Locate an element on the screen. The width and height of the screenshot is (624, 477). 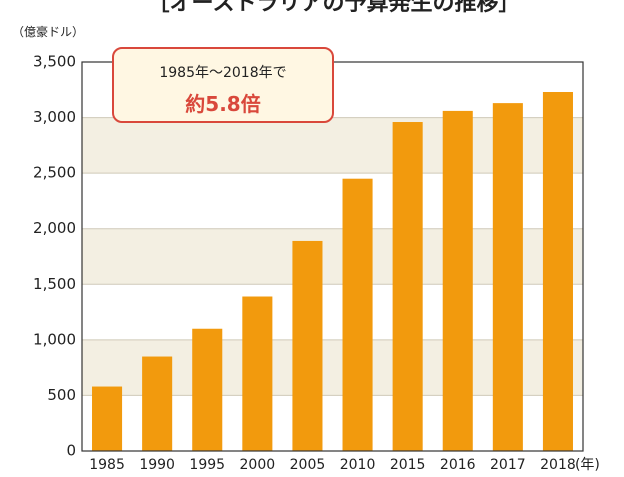
bar-2018 is located at coordinates (557, 271).